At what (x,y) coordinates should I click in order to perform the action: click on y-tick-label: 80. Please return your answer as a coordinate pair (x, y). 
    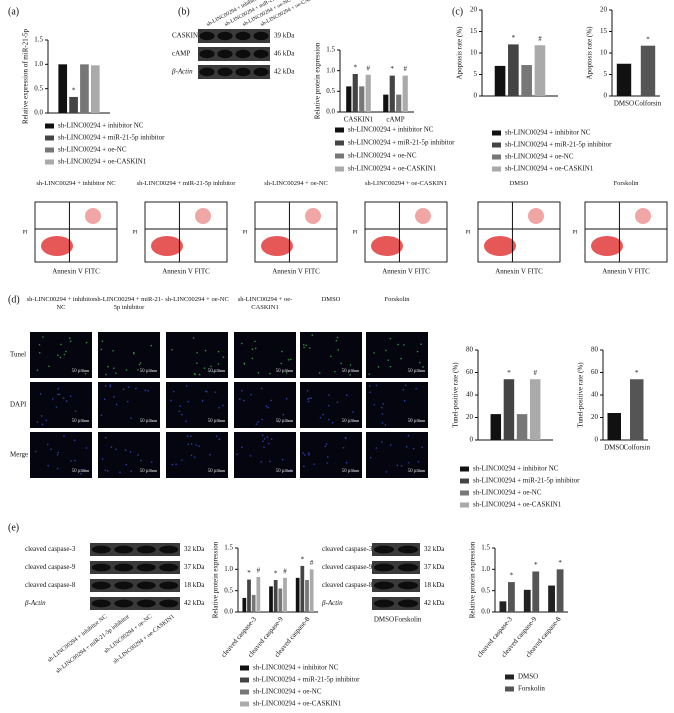
    Looking at the image, I should click on (470, 350).